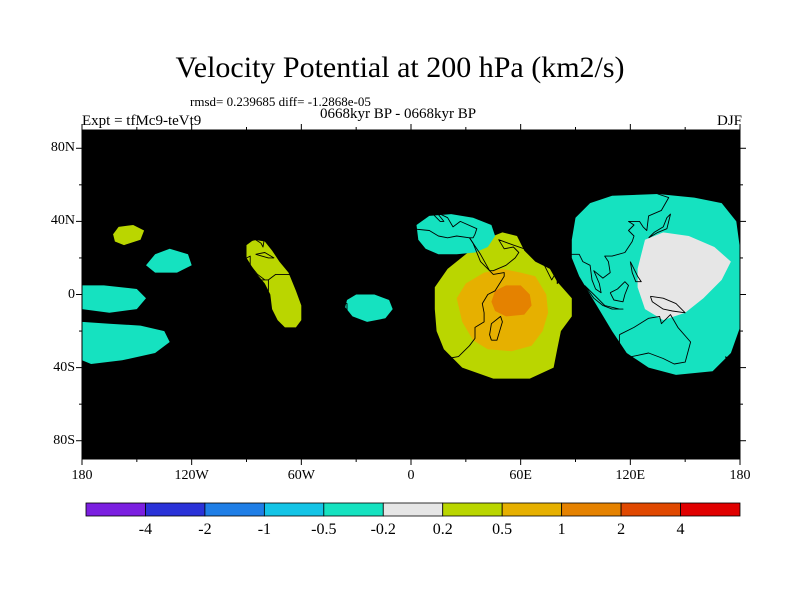 This screenshot has width=800, height=600. I want to click on coast-british-isles, so click(406, 196).